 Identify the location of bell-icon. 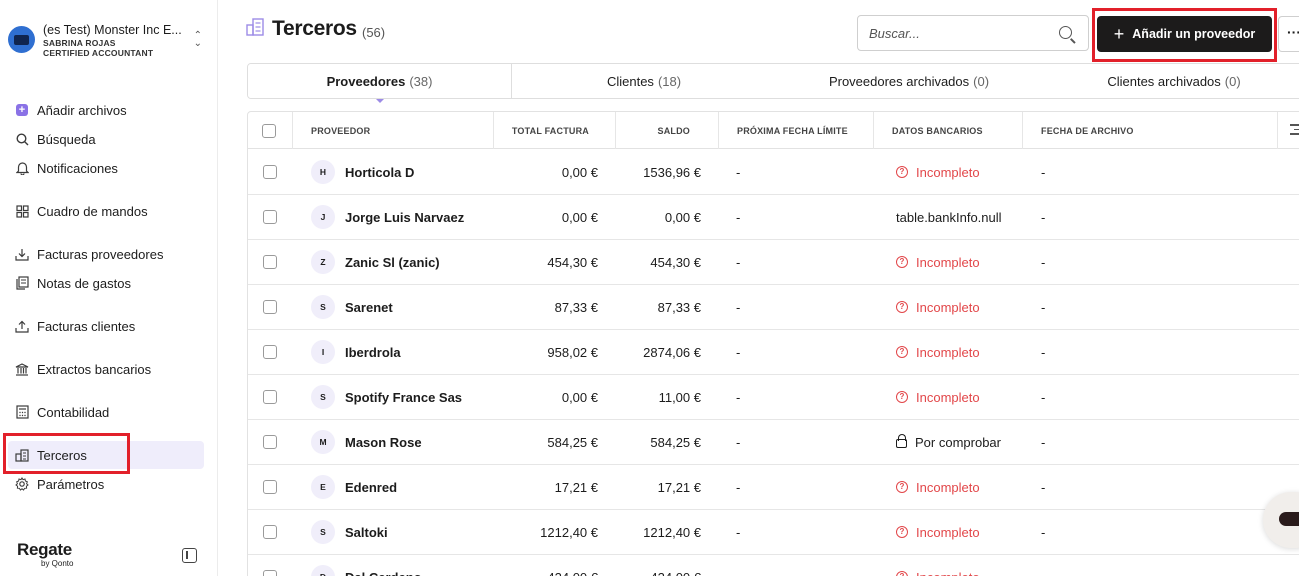
(22, 168).